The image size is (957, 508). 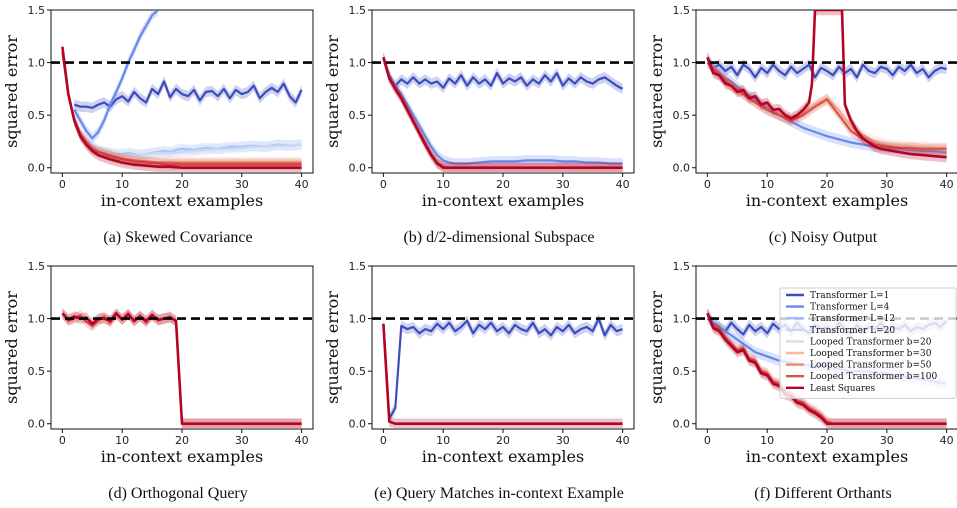 I want to click on legend-label: Looped Transformer b=100, so click(x=873, y=377).